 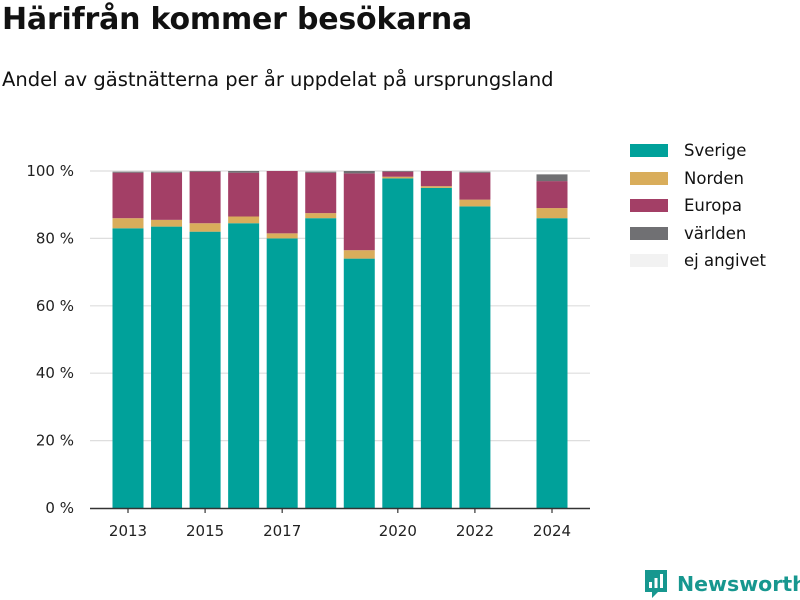 What do you see at coordinates (128, 531) in the screenshot?
I see `x-tick-label: 2013` at bounding box center [128, 531].